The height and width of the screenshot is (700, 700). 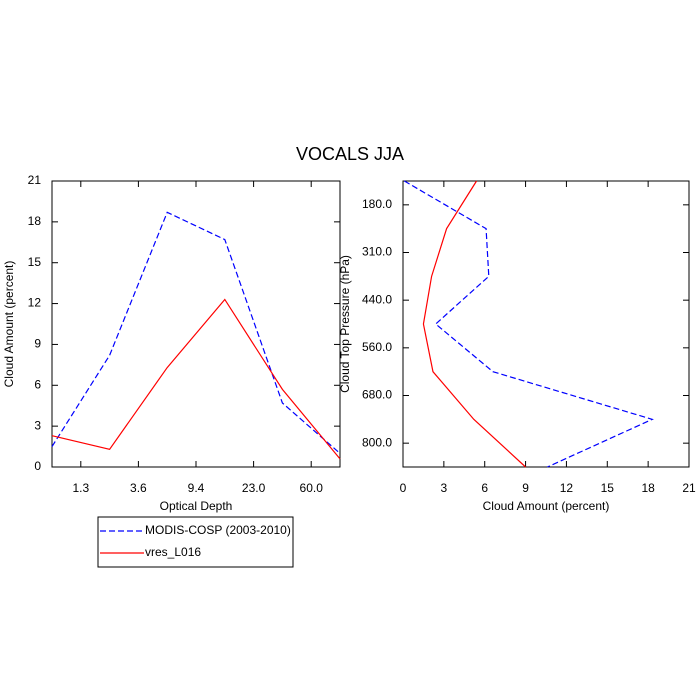 What do you see at coordinates (377, 299) in the screenshot?
I see `y-tick-label: 440.0` at bounding box center [377, 299].